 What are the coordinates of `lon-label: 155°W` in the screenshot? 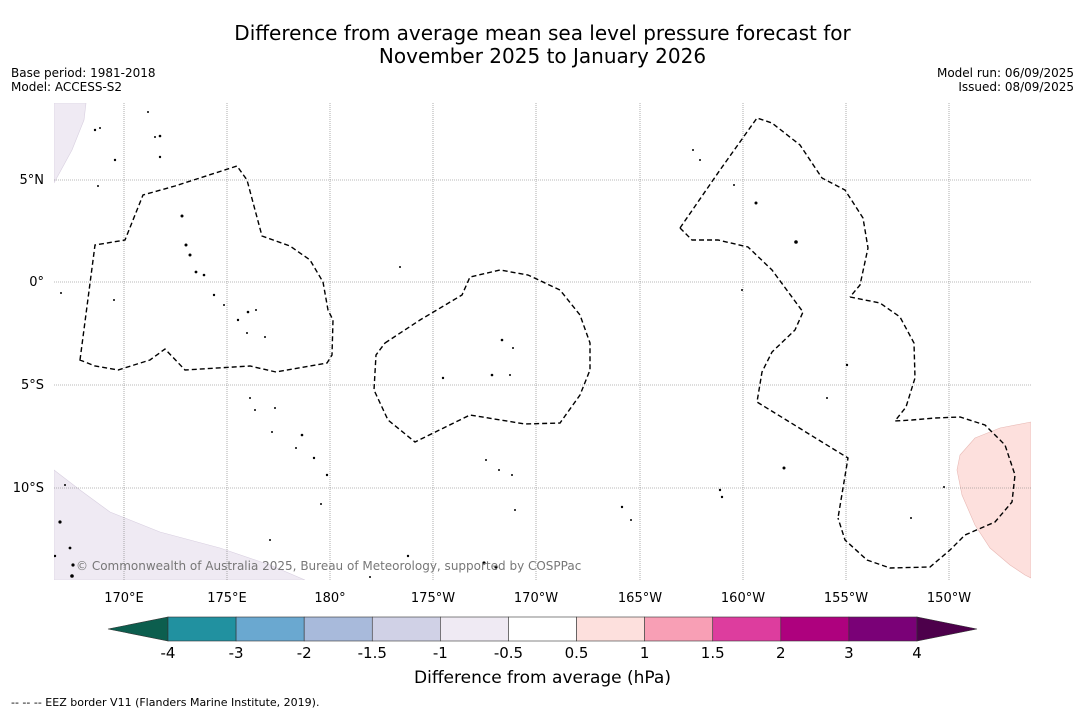 It's located at (846, 598).